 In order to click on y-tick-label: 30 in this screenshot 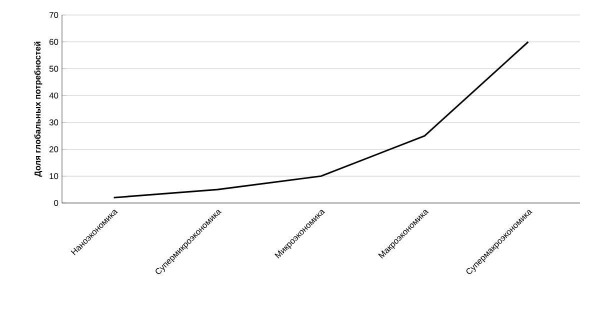, I will do `click(53, 122)`.